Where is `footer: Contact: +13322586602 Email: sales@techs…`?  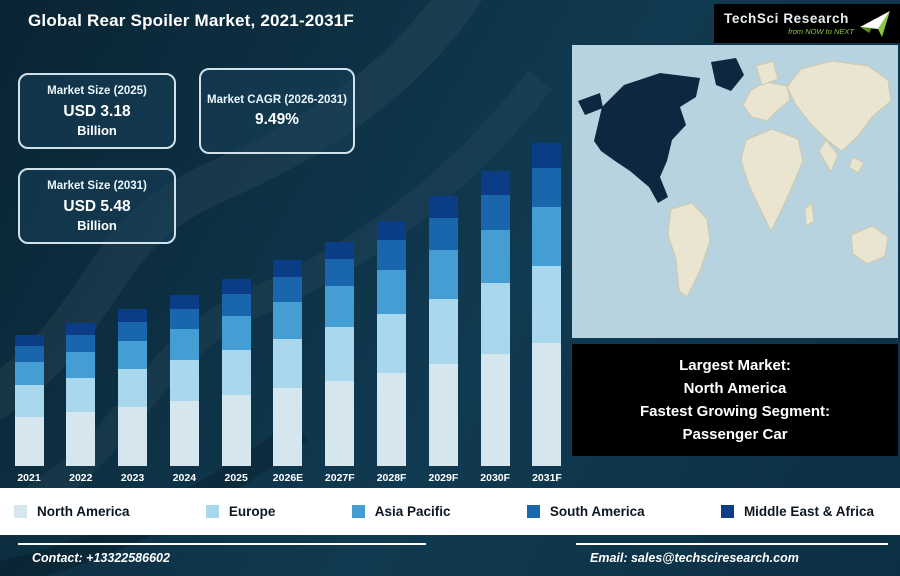
footer: Contact: +13322586602 Email: sales@techs… is located at coordinates (450, 555).